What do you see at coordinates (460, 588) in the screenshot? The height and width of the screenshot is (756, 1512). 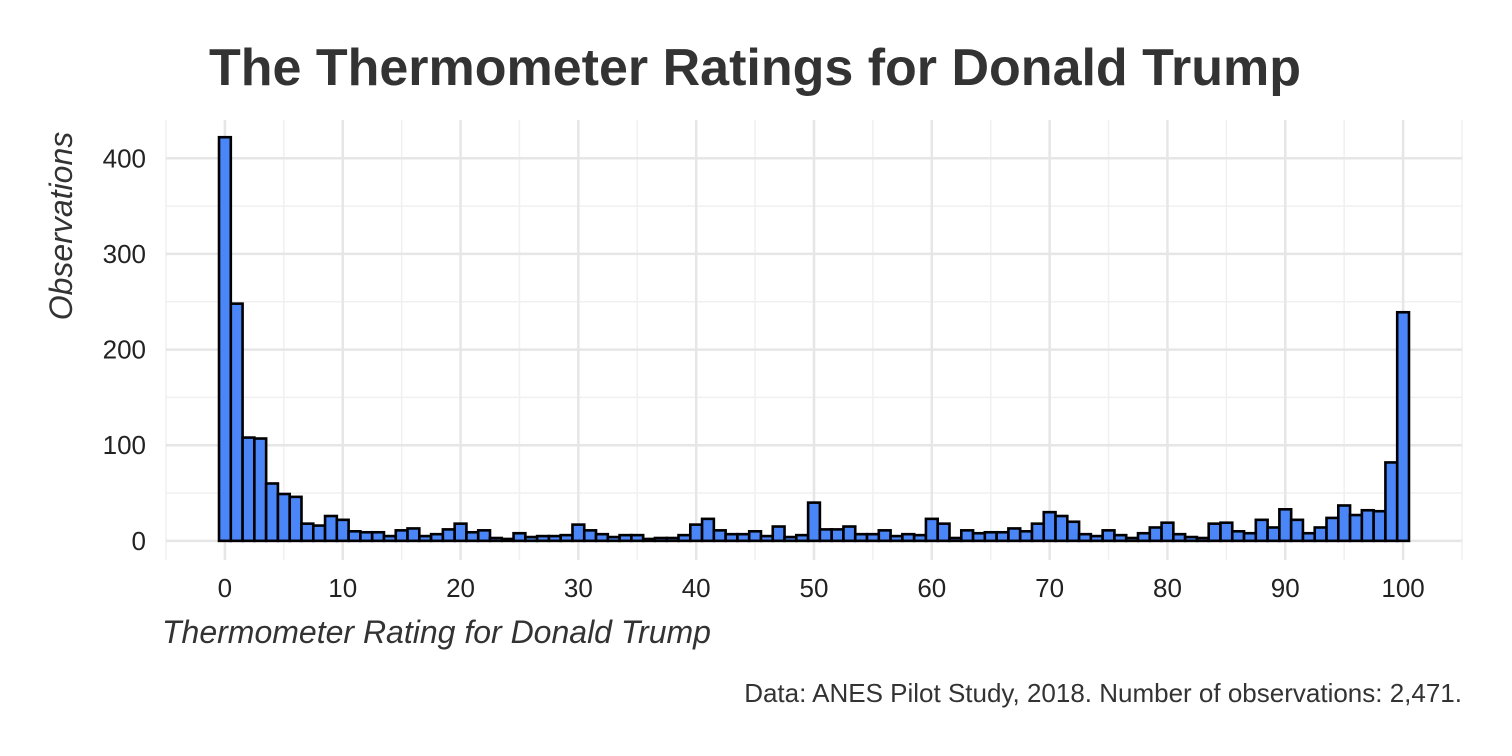 I see `x-tick-label: 20` at bounding box center [460, 588].